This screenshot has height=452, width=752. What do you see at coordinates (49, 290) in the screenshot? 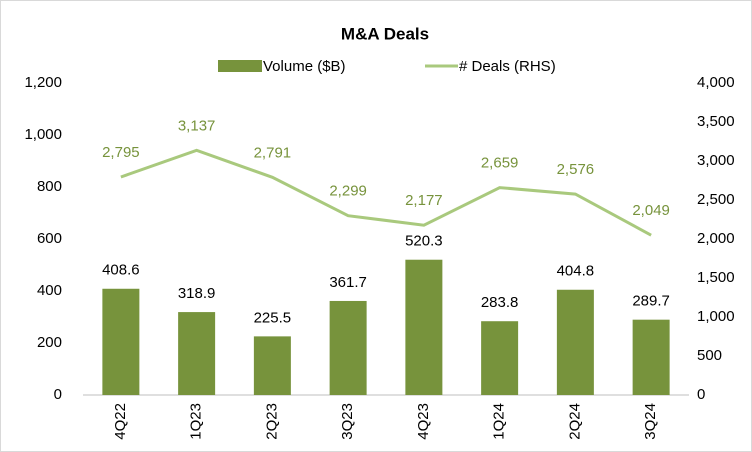
I see `y-tick-label: 400` at bounding box center [49, 290].